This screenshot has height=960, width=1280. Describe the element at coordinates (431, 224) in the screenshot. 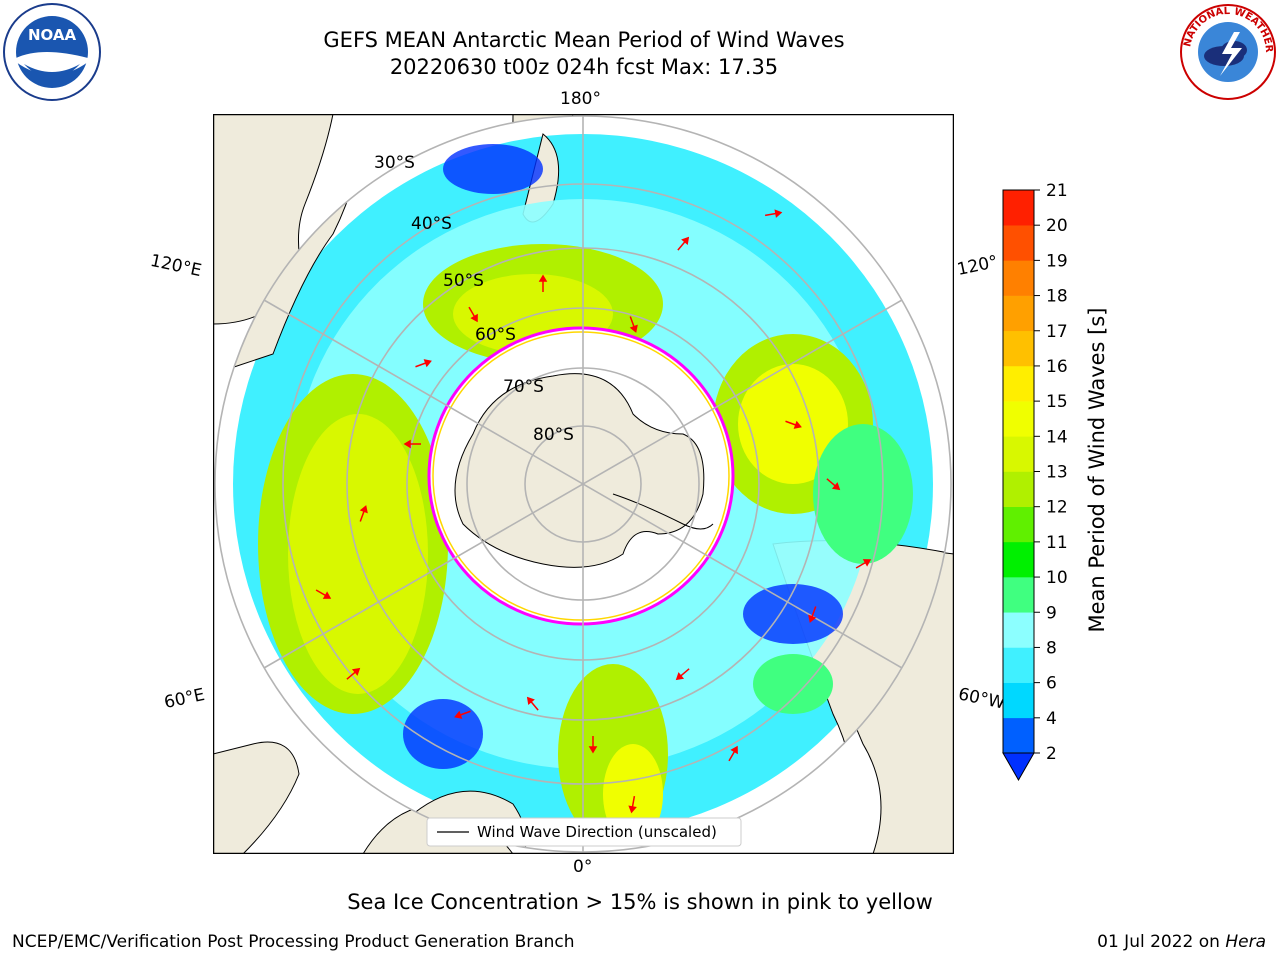

I see `lat-40s: 40°S` at that location.